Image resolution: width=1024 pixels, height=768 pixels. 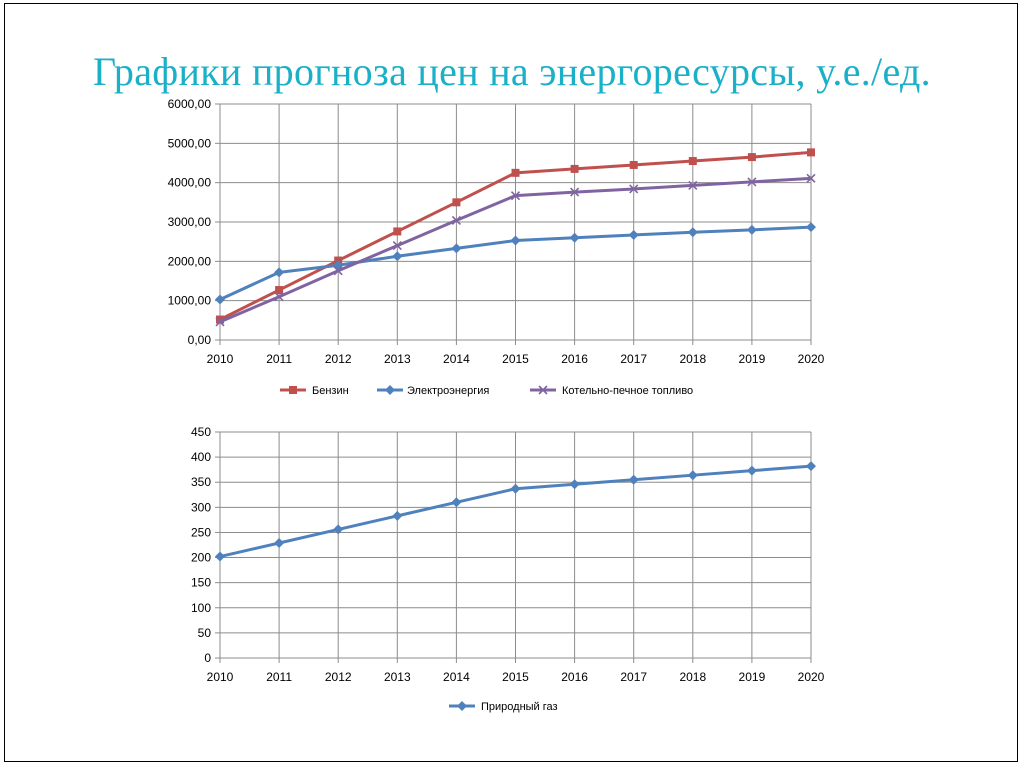 I want to click on y-tick-label: 4000,00, so click(x=190, y=183).